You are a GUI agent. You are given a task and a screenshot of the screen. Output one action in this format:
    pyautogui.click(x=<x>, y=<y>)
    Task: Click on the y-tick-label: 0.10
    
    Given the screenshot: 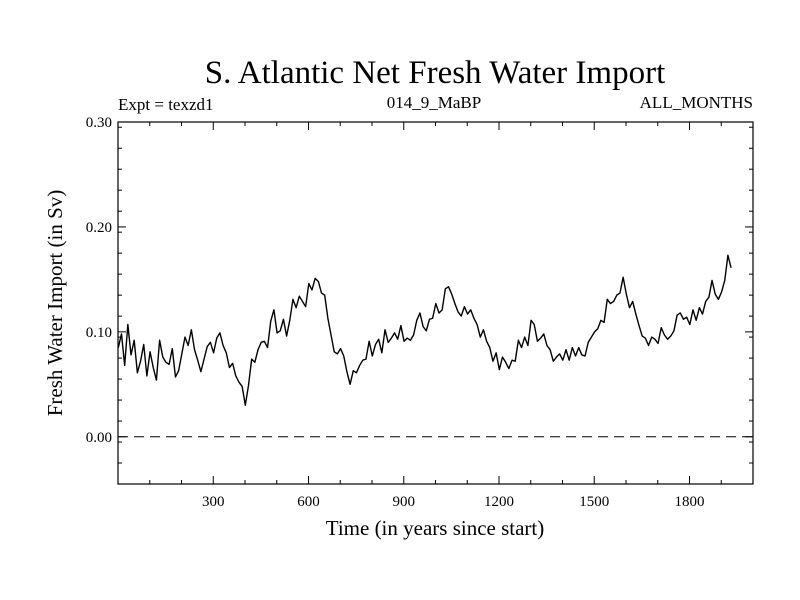 What is the action you would take?
    pyautogui.click(x=99, y=333)
    